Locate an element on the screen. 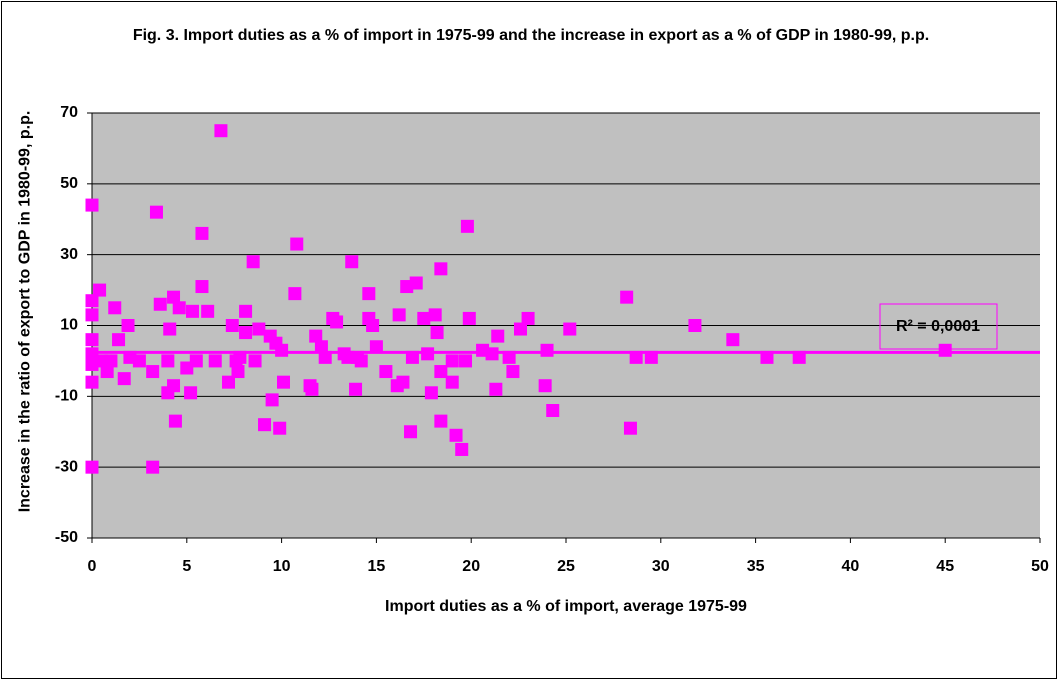  x-tick-label: 0 is located at coordinates (92, 566).